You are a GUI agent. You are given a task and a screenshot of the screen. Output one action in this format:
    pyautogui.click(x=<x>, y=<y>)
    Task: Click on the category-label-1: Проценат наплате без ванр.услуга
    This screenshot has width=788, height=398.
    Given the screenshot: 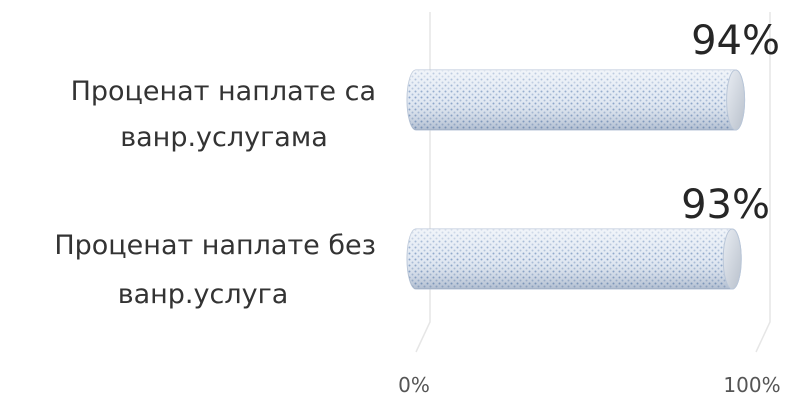 What is the action you would take?
    pyautogui.click(x=215, y=270)
    